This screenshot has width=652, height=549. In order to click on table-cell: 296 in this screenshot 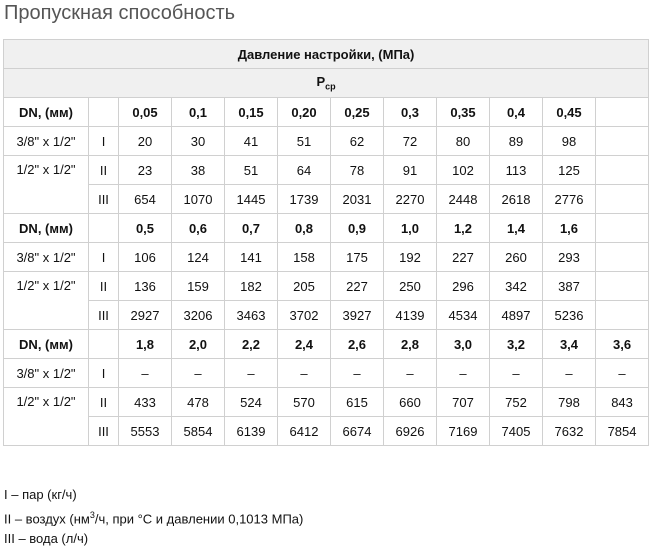, I will do `click(463, 286)`.